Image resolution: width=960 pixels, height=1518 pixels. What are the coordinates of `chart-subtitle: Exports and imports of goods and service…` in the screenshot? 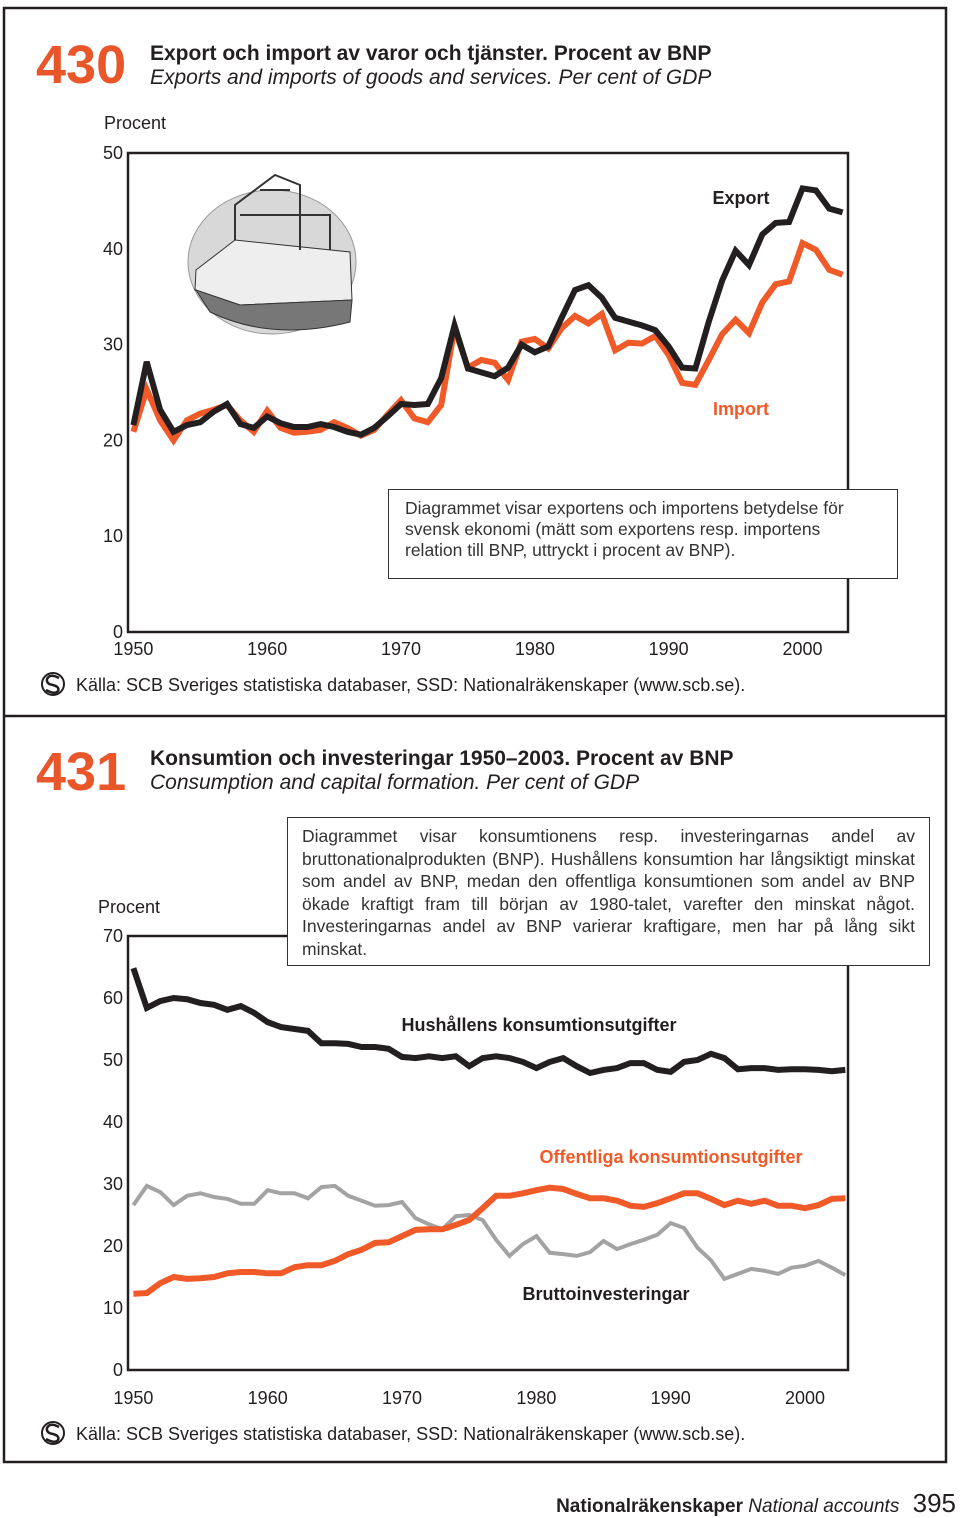 It's located at (430, 77).